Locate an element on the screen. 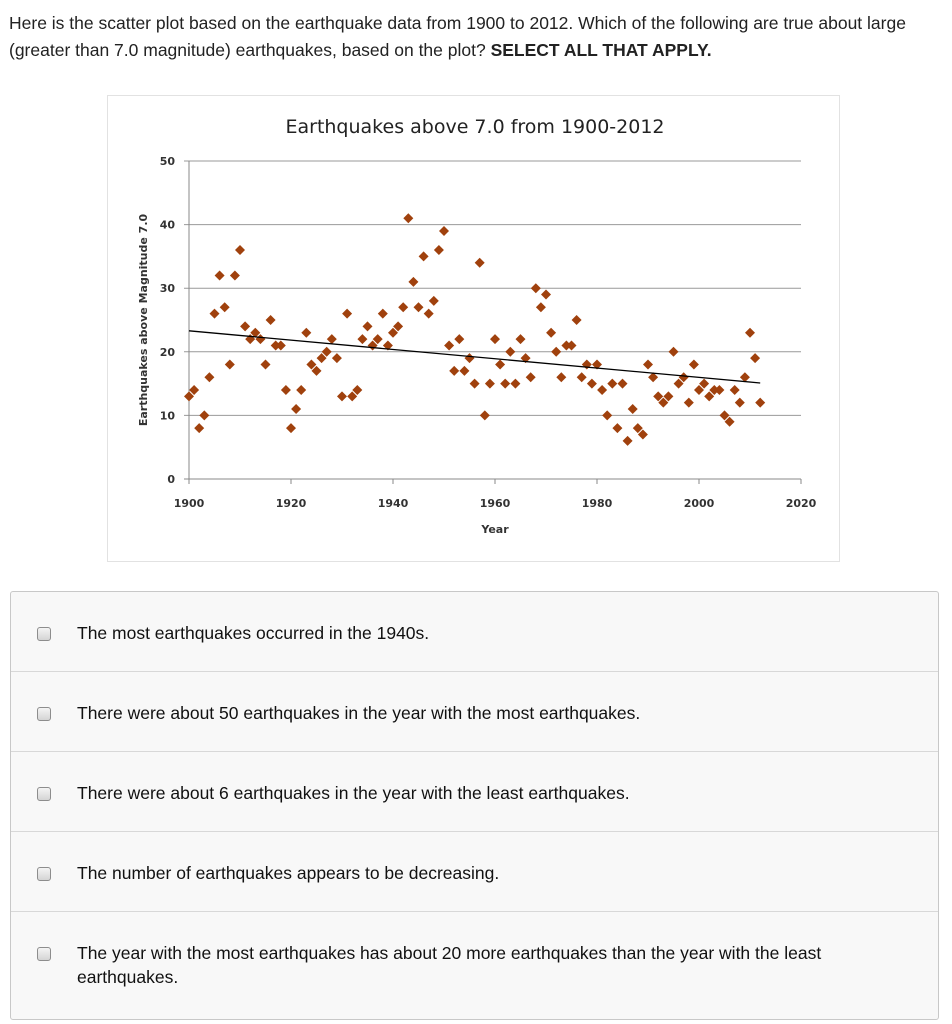  chart-title: Earthquakes above 7.0 from 1900-2012 is located at coordinates (474, 127).